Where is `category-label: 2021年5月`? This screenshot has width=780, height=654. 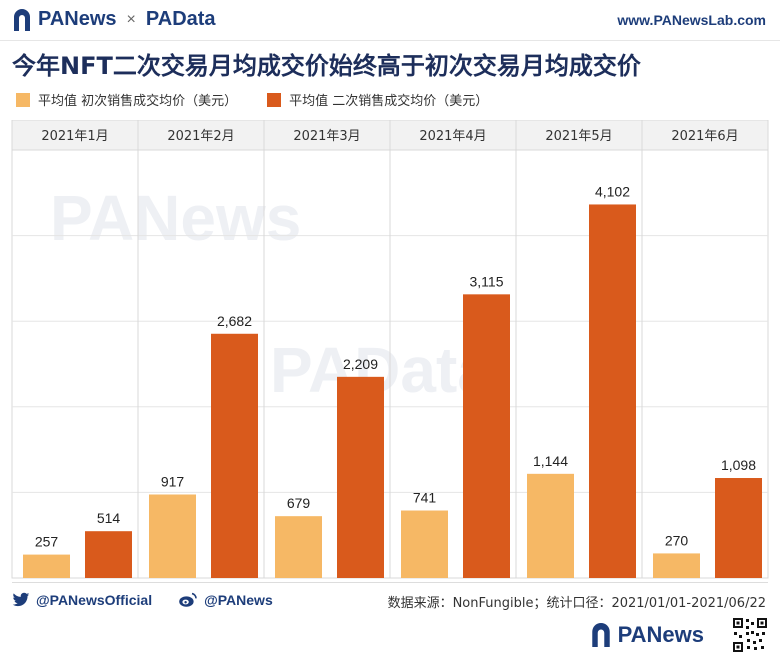
category-label: 2021年5月 is located at coordinates (578, 136).